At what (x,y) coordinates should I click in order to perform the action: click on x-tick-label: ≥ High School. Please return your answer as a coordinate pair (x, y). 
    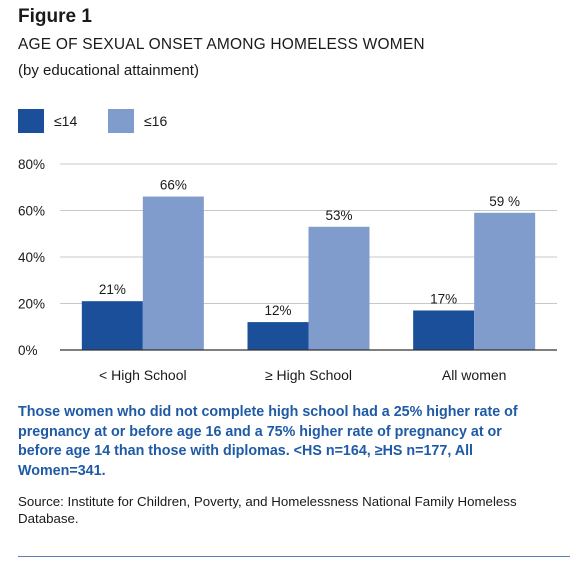
    Looking at the image, I should click on (308, 375).